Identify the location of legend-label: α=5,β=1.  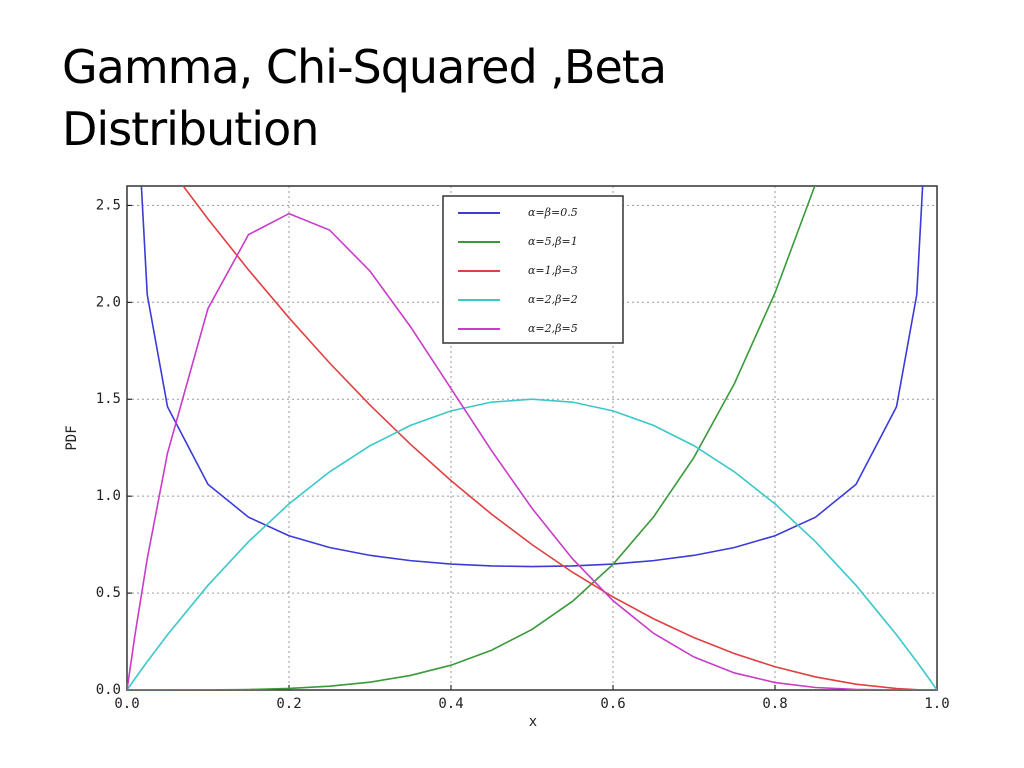
(553, 241).